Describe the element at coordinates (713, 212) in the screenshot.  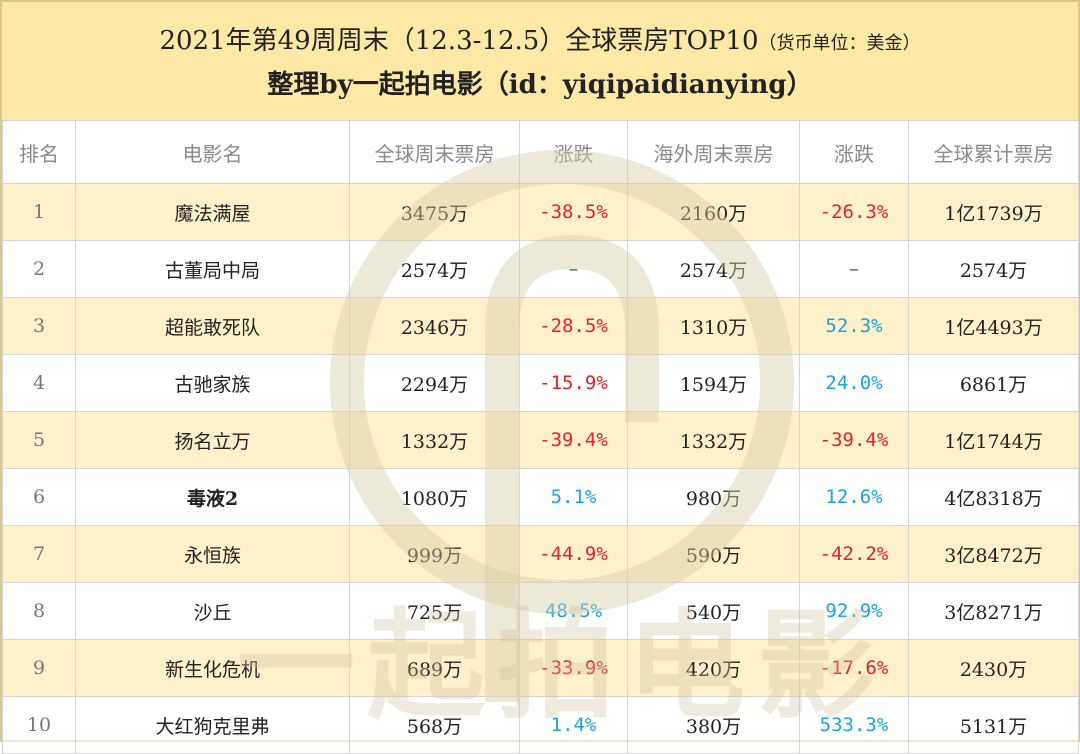
I see `overseas-weekend-cell: 2160万` at that location.